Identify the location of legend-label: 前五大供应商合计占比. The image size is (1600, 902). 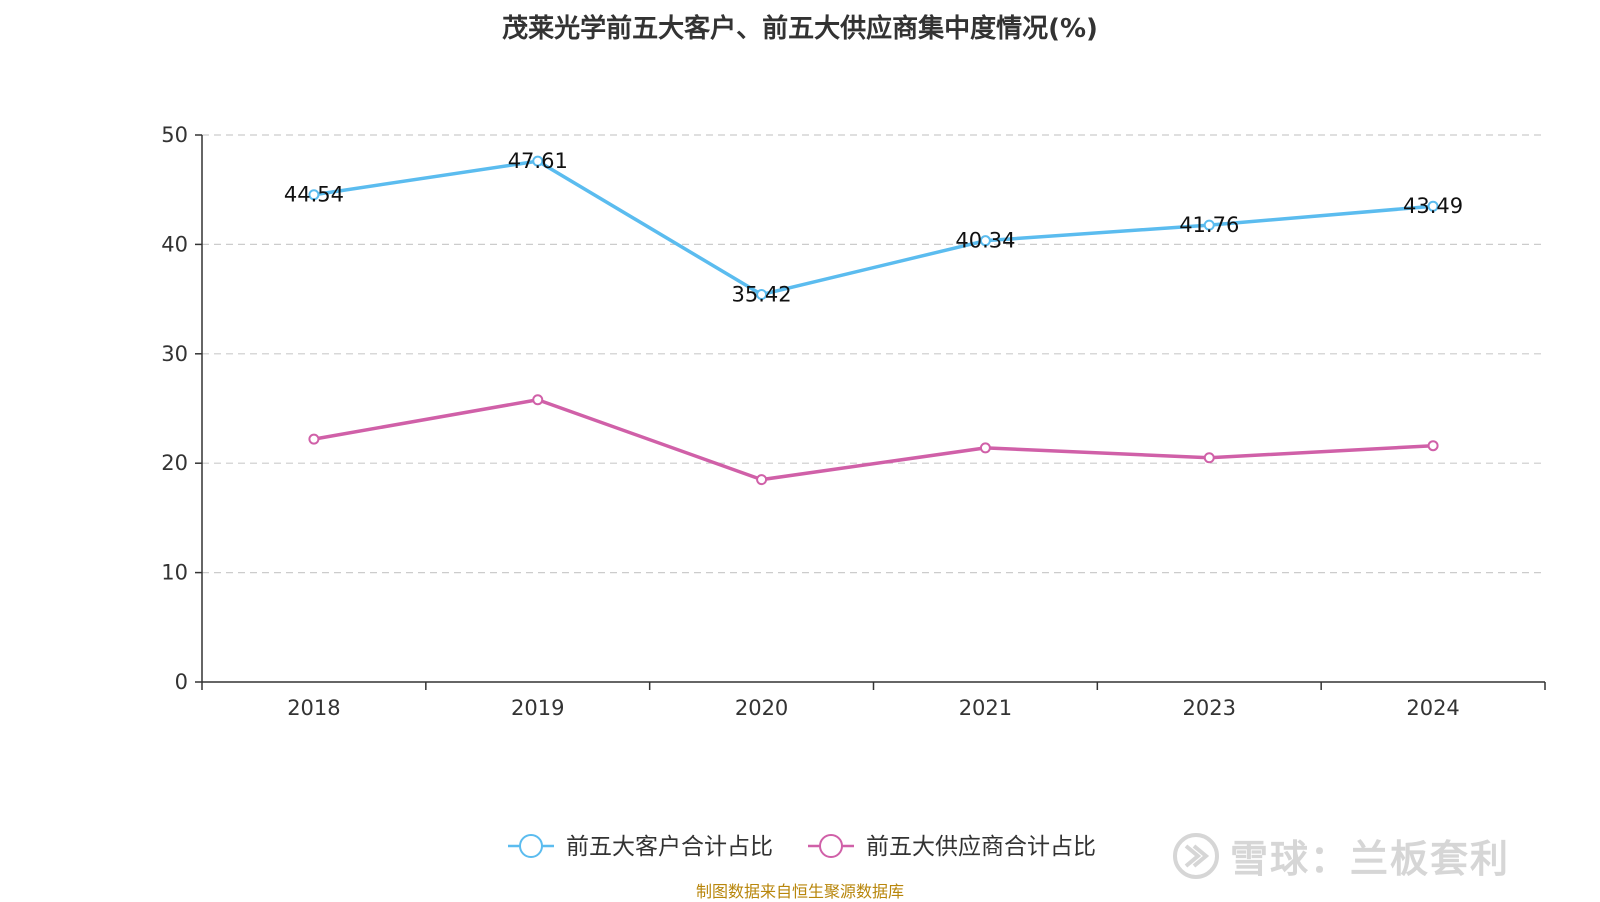
(981, 847).